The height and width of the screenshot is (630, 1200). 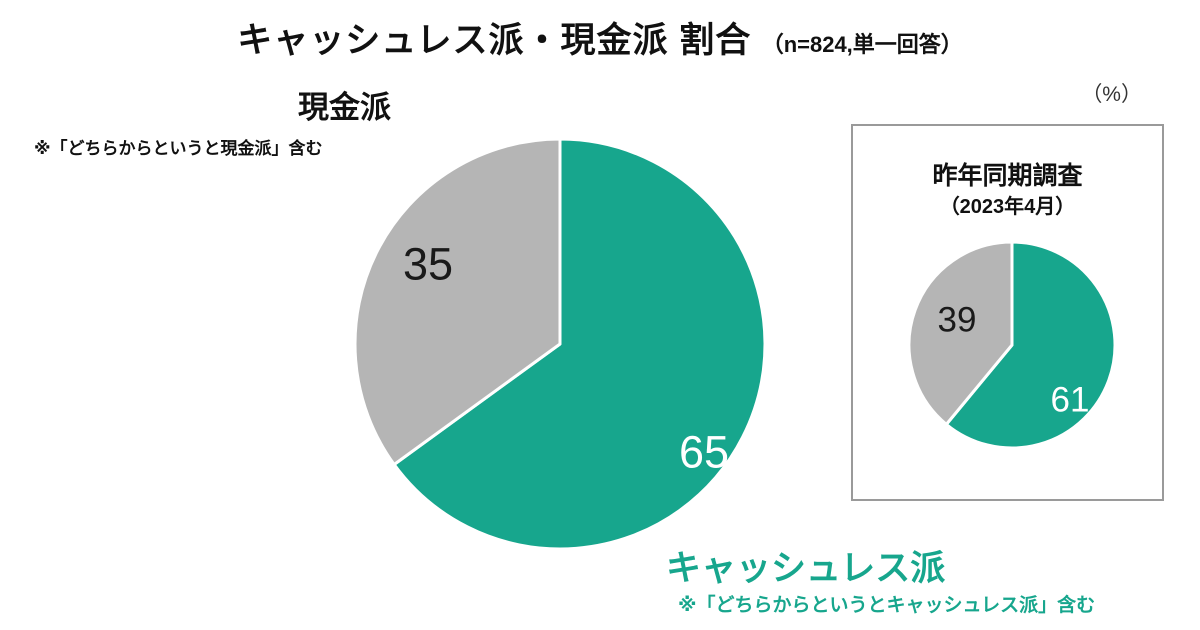 What do you see at coordinates (887, 605) in the screenshot?
I see `cashless-group-note: ※「どちらからというとキャッシュレス派」含む` at bounding box center [887, 605].